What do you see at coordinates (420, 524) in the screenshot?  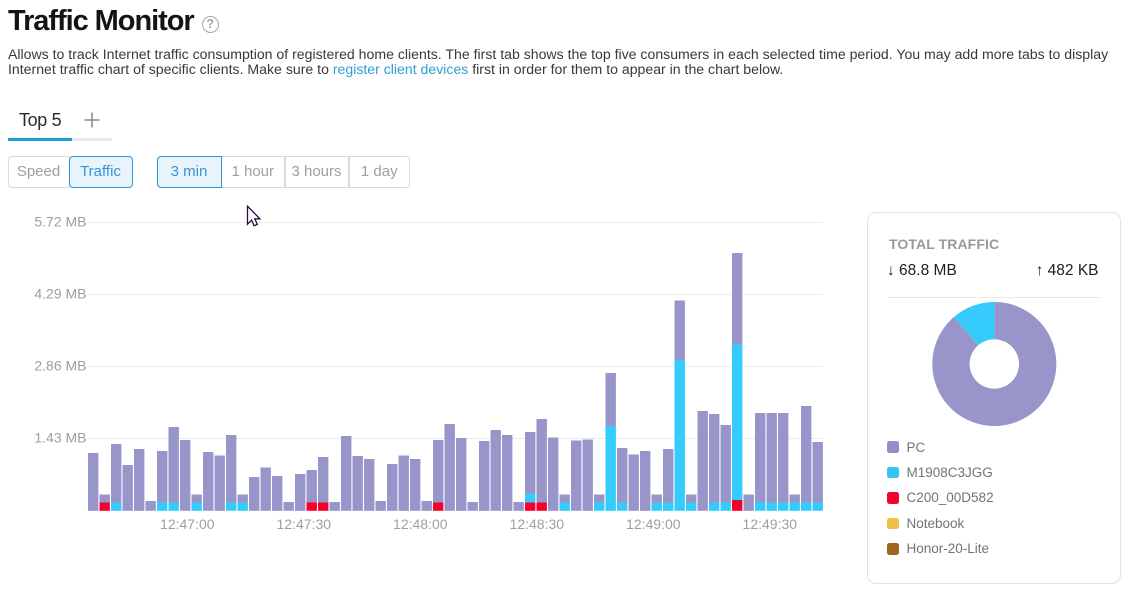 I see `svg-text: 12:48:00` at bounding box center [420, 524].